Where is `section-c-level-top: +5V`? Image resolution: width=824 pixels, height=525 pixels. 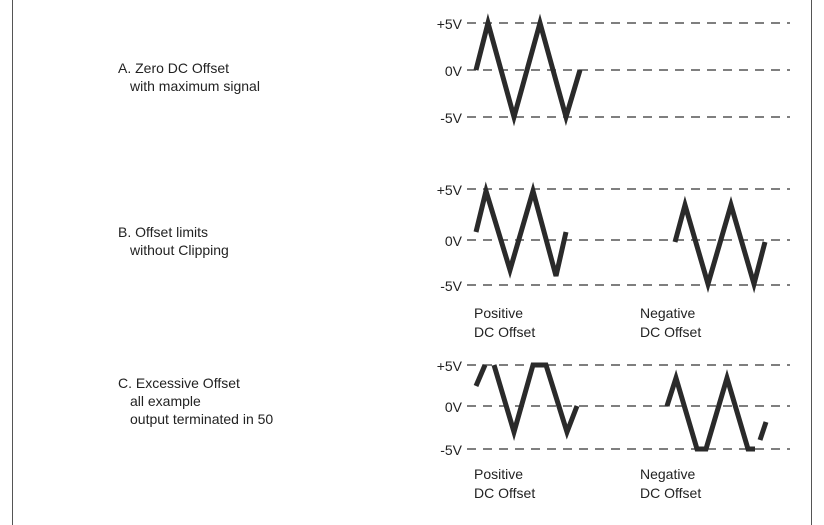
section-c-level-top: +5V is located at coordinates (449, 366).